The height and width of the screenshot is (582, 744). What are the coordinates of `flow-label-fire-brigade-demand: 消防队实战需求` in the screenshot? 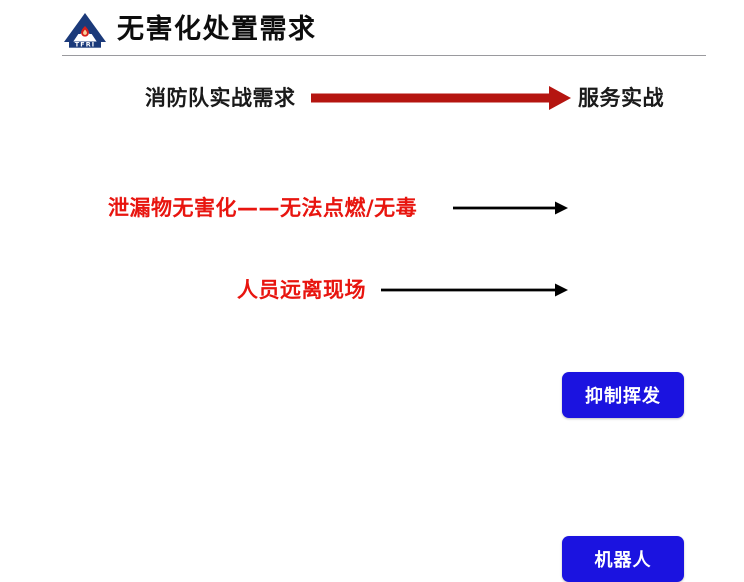 It's located at (220, 98).